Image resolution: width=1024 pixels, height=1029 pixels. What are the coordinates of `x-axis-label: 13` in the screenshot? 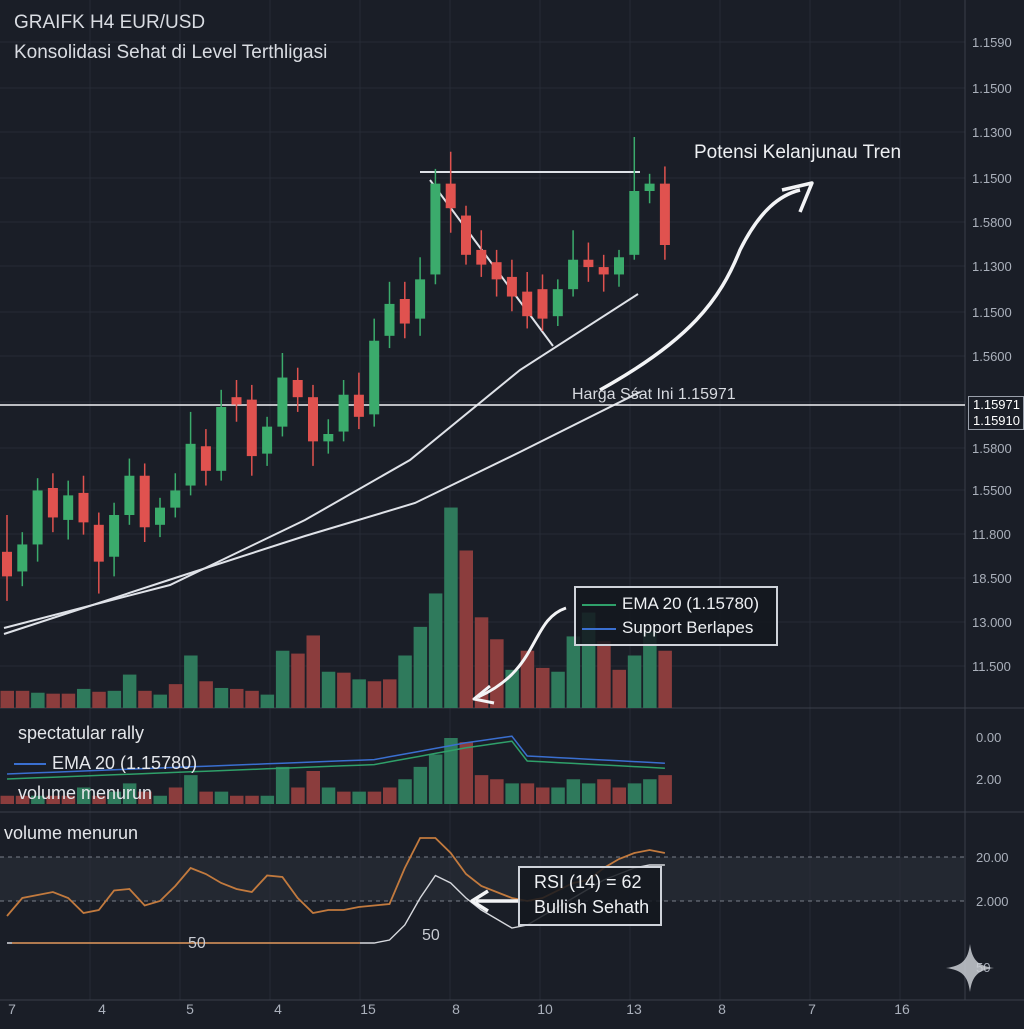 It's located at (634, 1009).